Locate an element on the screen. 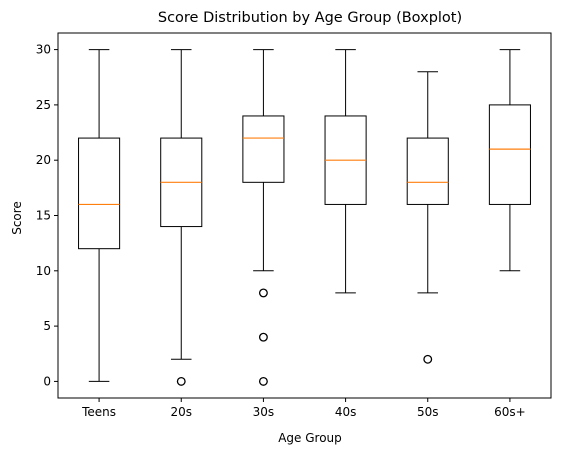 The width and height of the screenshot is (562, 455). box-teens is located at coordinates (99, 193).